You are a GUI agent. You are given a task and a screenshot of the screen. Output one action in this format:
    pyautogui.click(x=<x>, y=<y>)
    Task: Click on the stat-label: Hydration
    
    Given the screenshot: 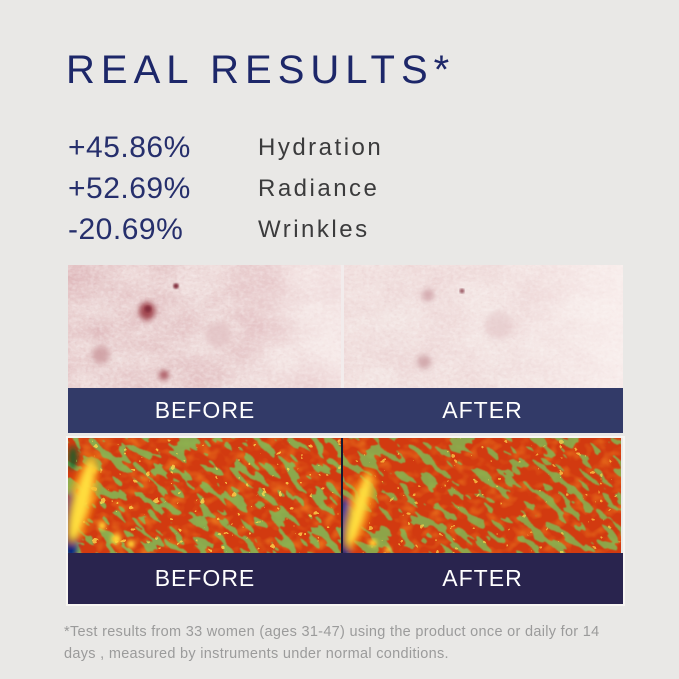 What is the action you would take?
    pyautogui.click(x=321, y=147)
    